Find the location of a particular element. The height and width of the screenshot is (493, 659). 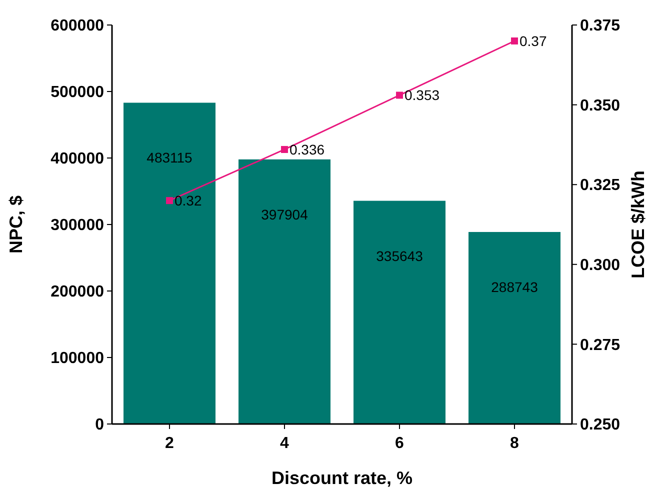

data-label: 288743 is located at coordinates (514, 286).